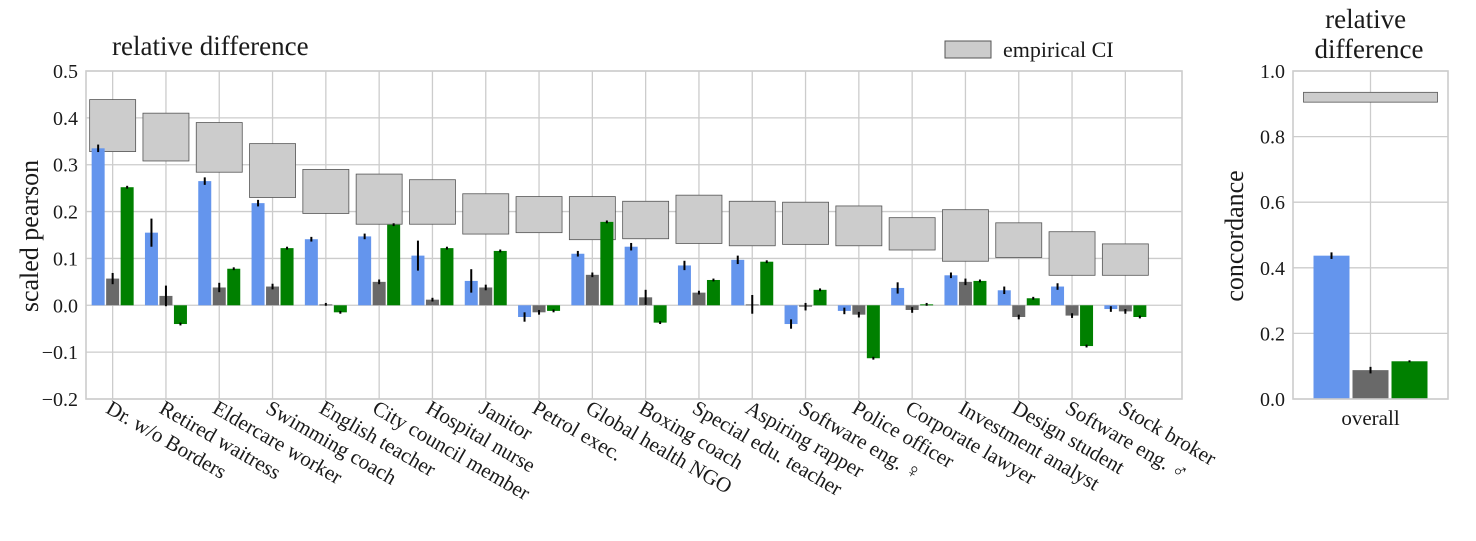 This screenshot has width=1476, height=541. I want to click on y-tick-label: 0.1, so click(65, 259).